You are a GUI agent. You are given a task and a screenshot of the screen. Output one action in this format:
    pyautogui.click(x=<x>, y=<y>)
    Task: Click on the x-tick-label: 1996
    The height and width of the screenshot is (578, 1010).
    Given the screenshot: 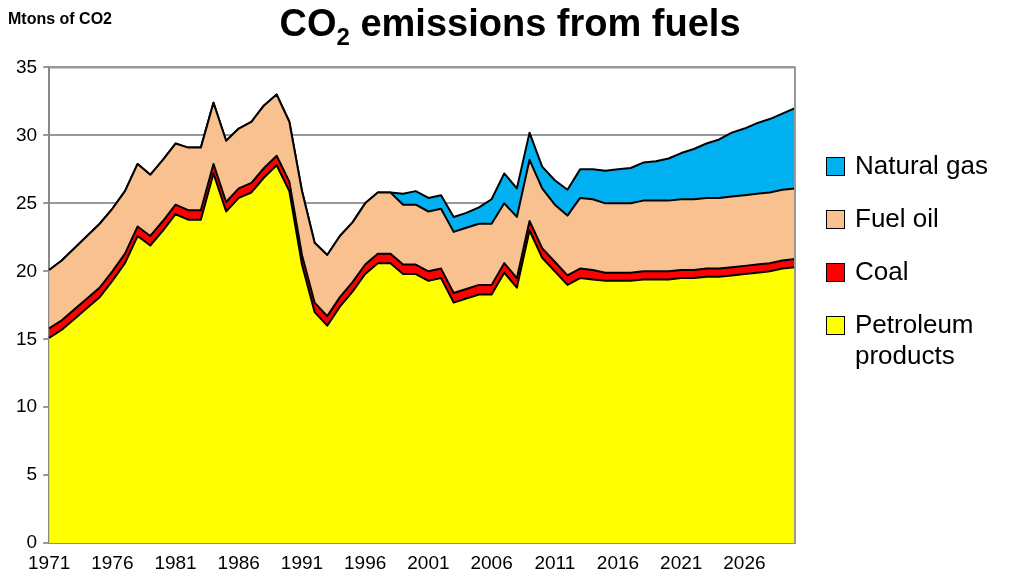 What is the action you would take?
    pyautogui.click(x=365, y=562)
    